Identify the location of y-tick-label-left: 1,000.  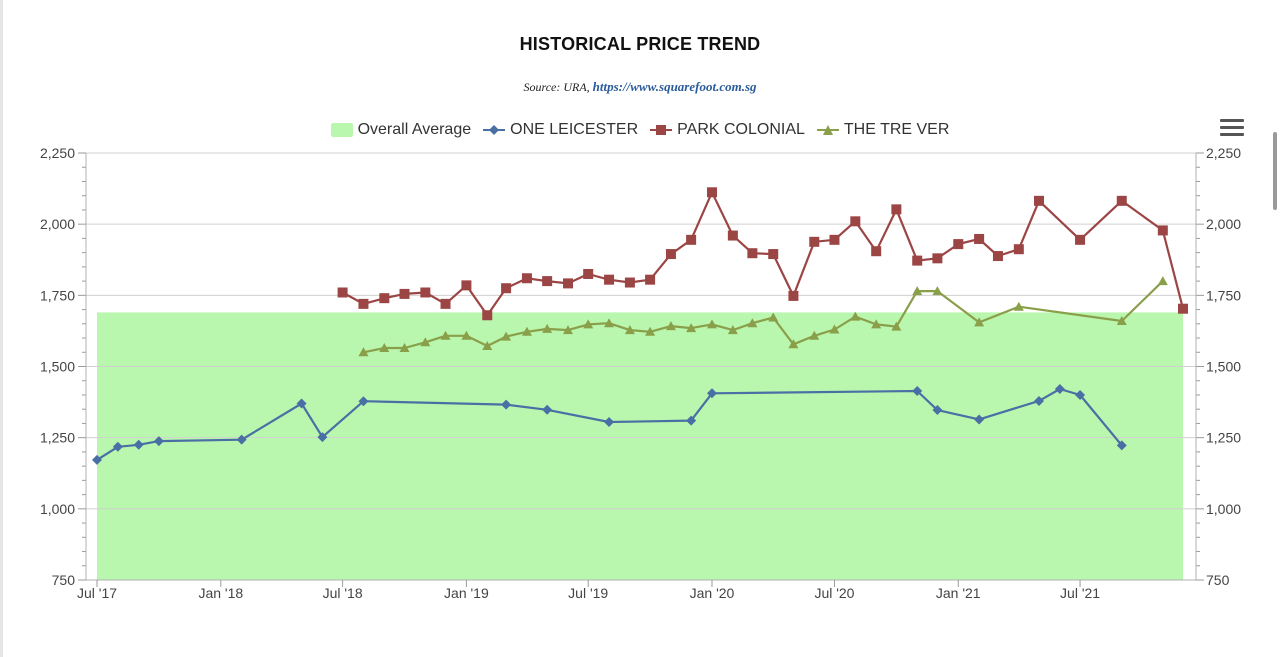
(57, 509).